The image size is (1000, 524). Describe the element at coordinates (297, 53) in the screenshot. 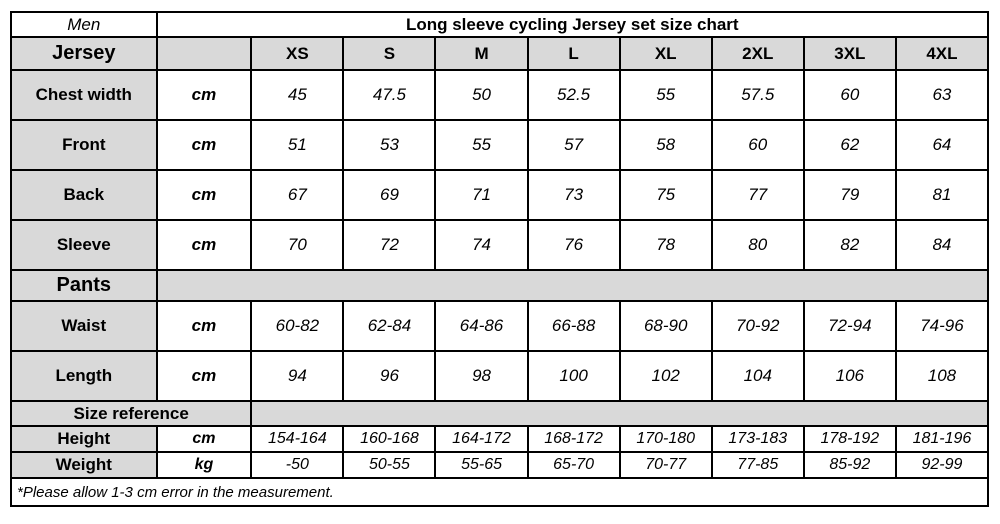

I see `size-column-header-xs: XS` at that location.